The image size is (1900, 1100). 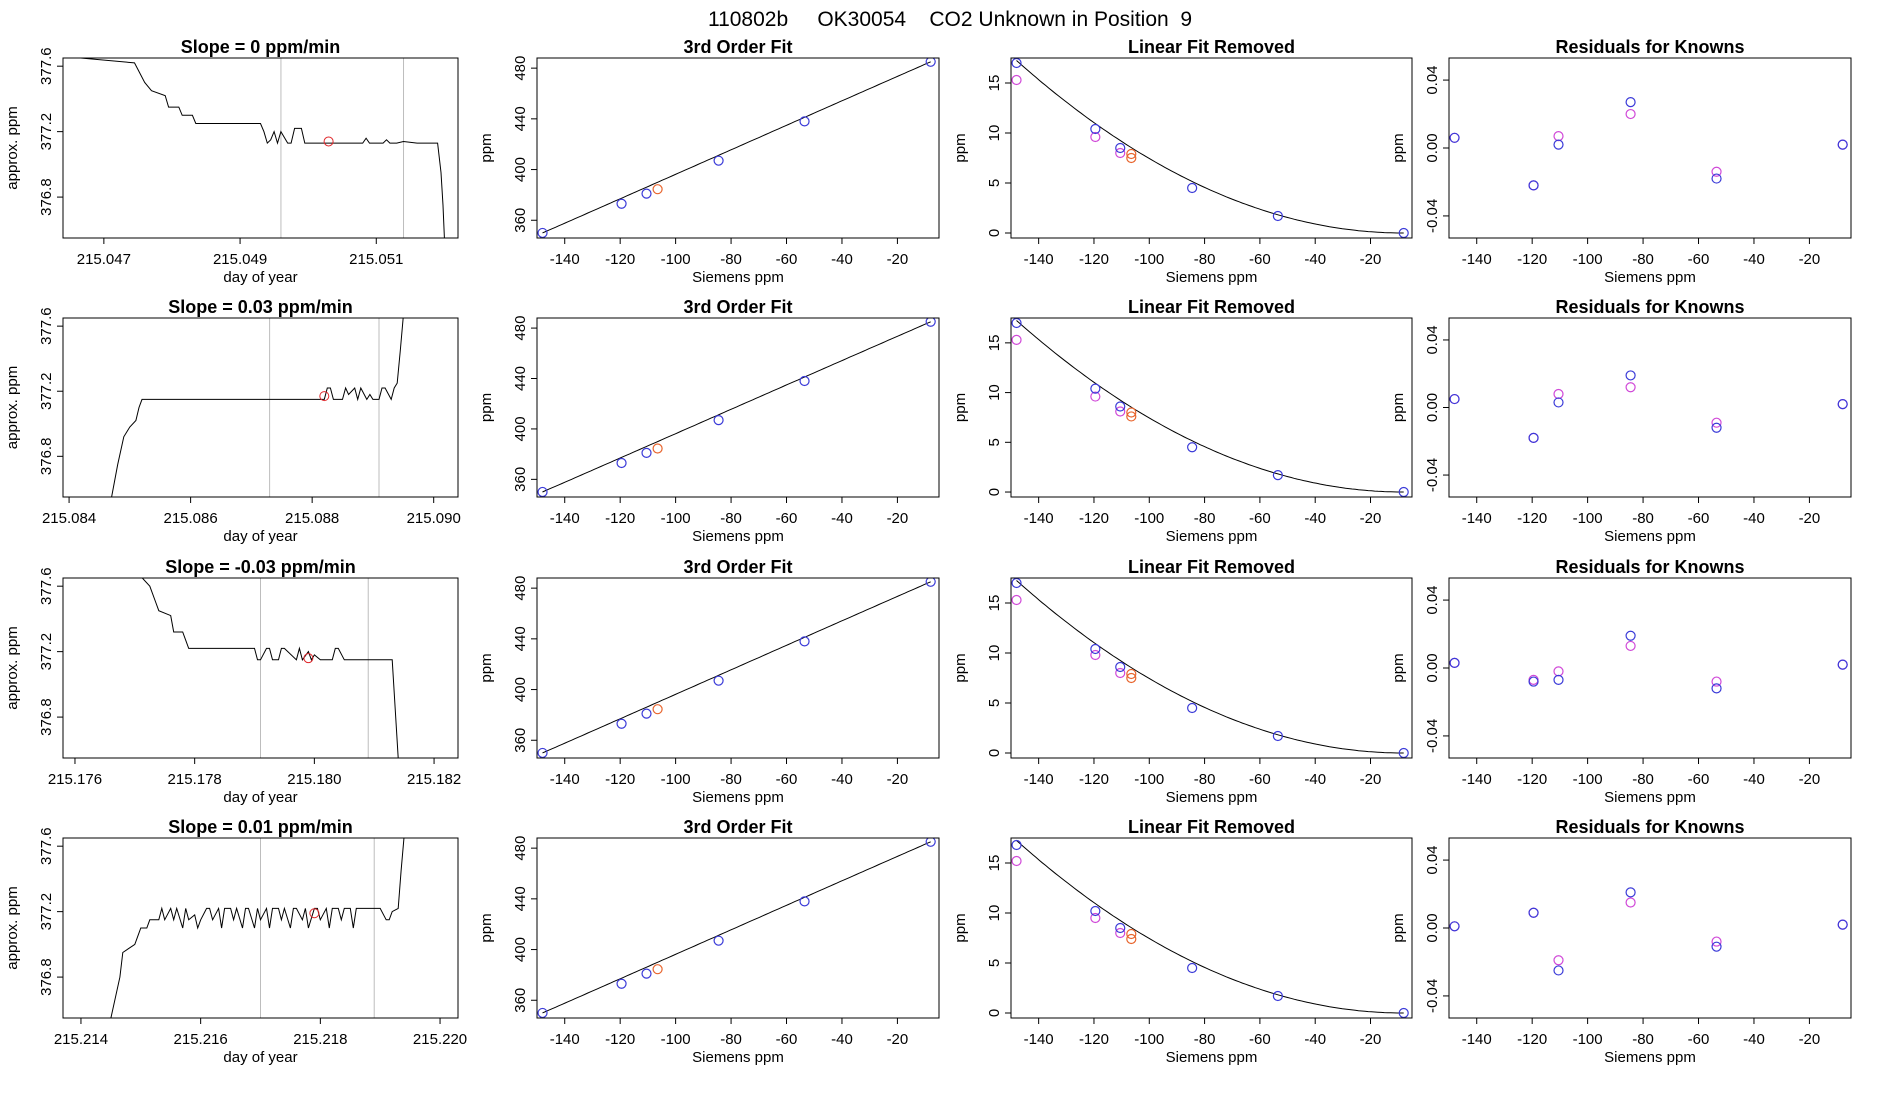 I want to click on x-axis-label: day of year, so click(x=260, y=1057).